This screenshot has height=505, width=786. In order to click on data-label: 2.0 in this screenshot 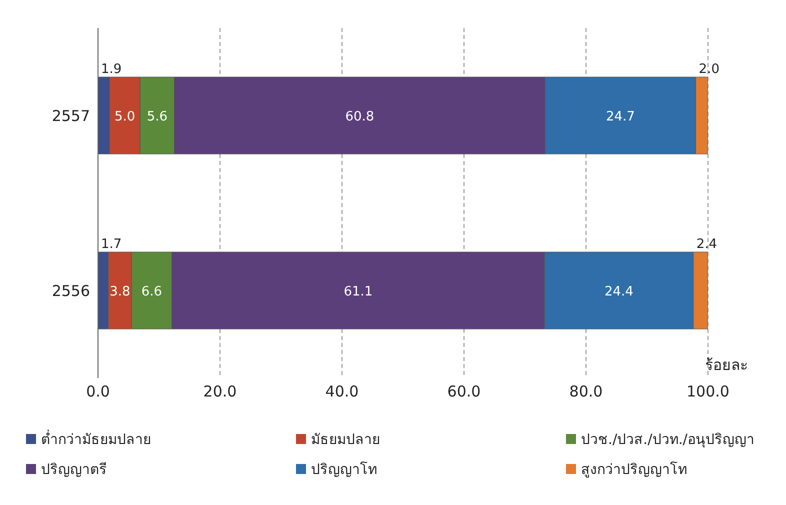, I will do `click(709, 69)`.